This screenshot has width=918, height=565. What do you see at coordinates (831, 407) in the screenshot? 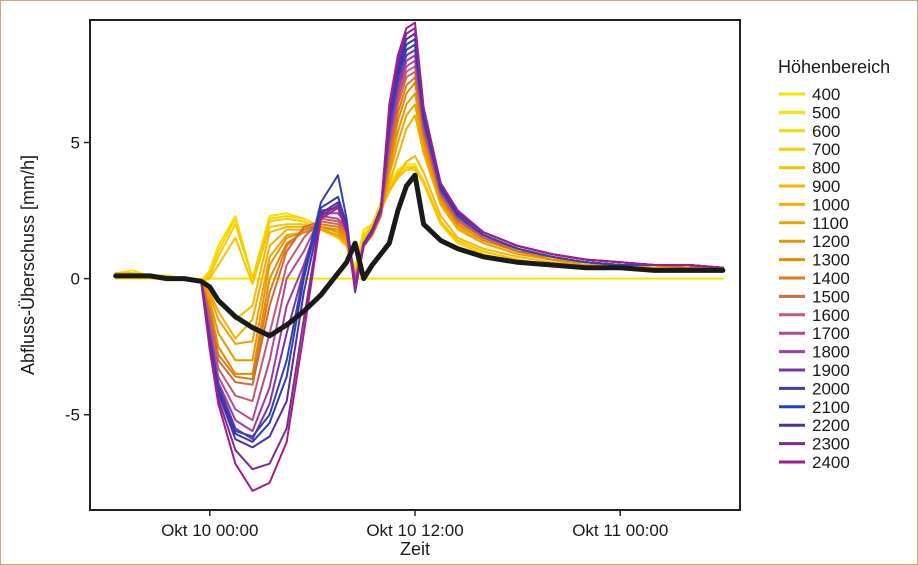
I see `legend-label-2100: 2100` at bounding box center [831, 407].